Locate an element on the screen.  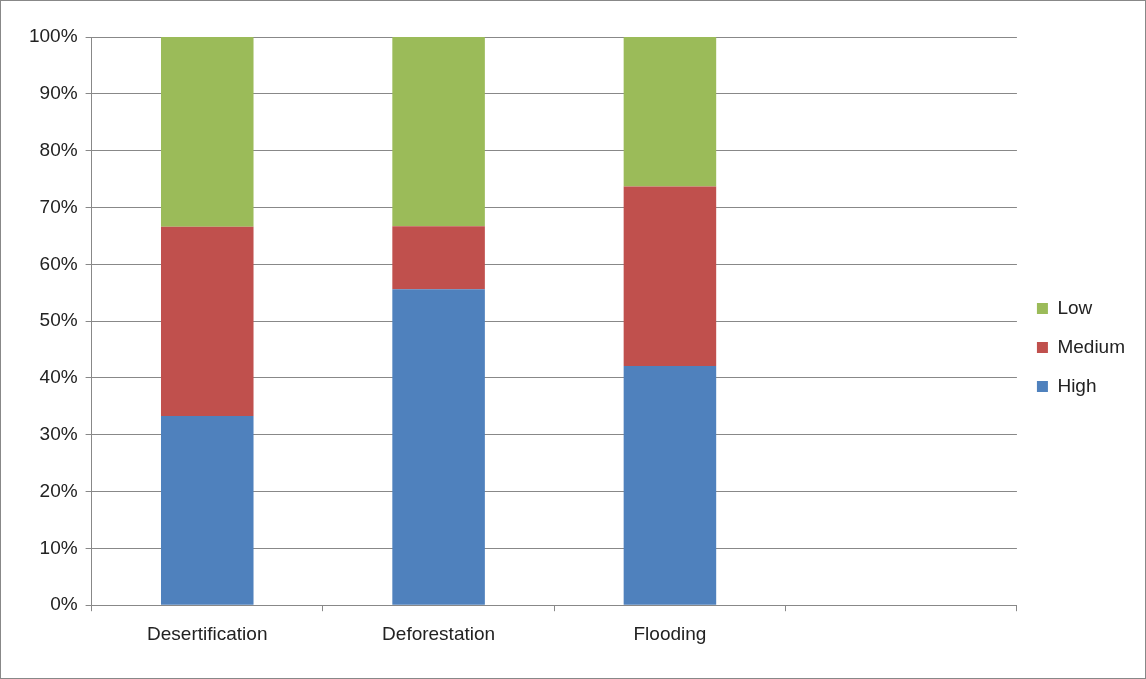
y-tick-label: 0% is located at coordinates (64, 604).